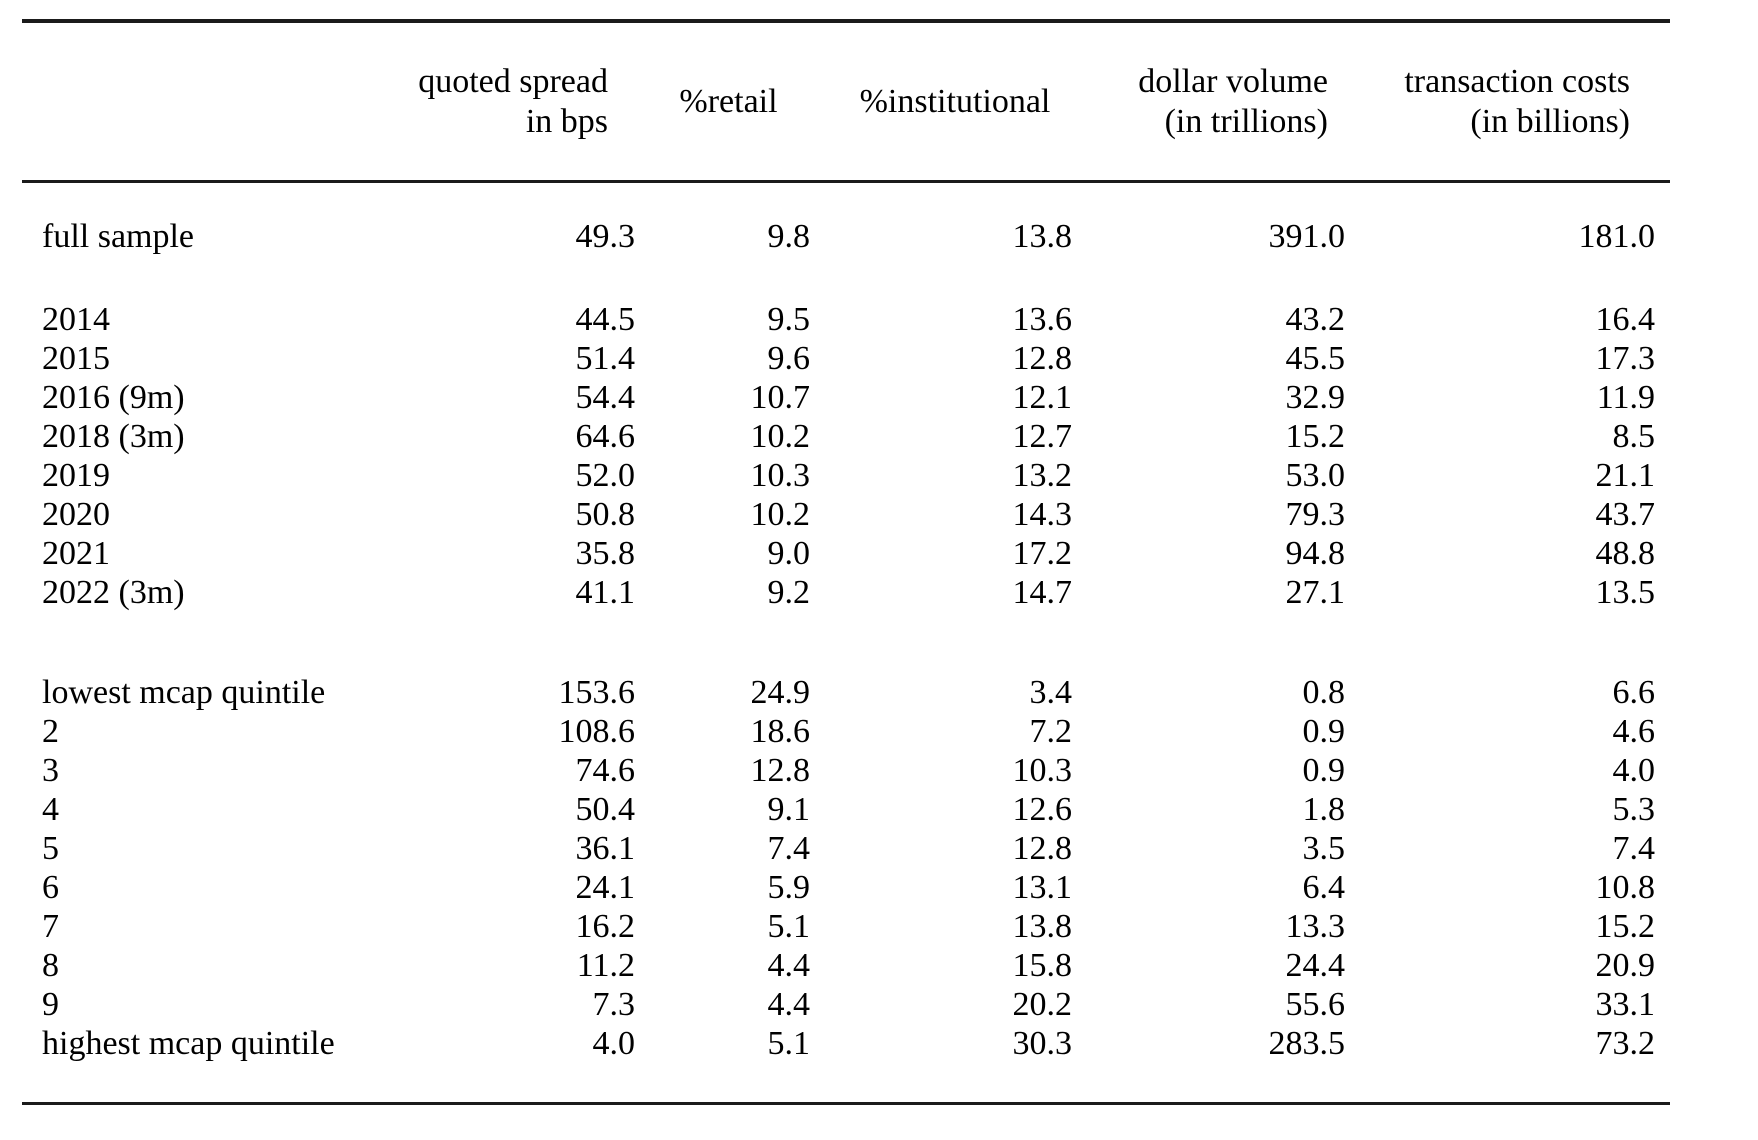 The image size is (1758, 1140). I want to click on row-label: 8, so click(50, 965).